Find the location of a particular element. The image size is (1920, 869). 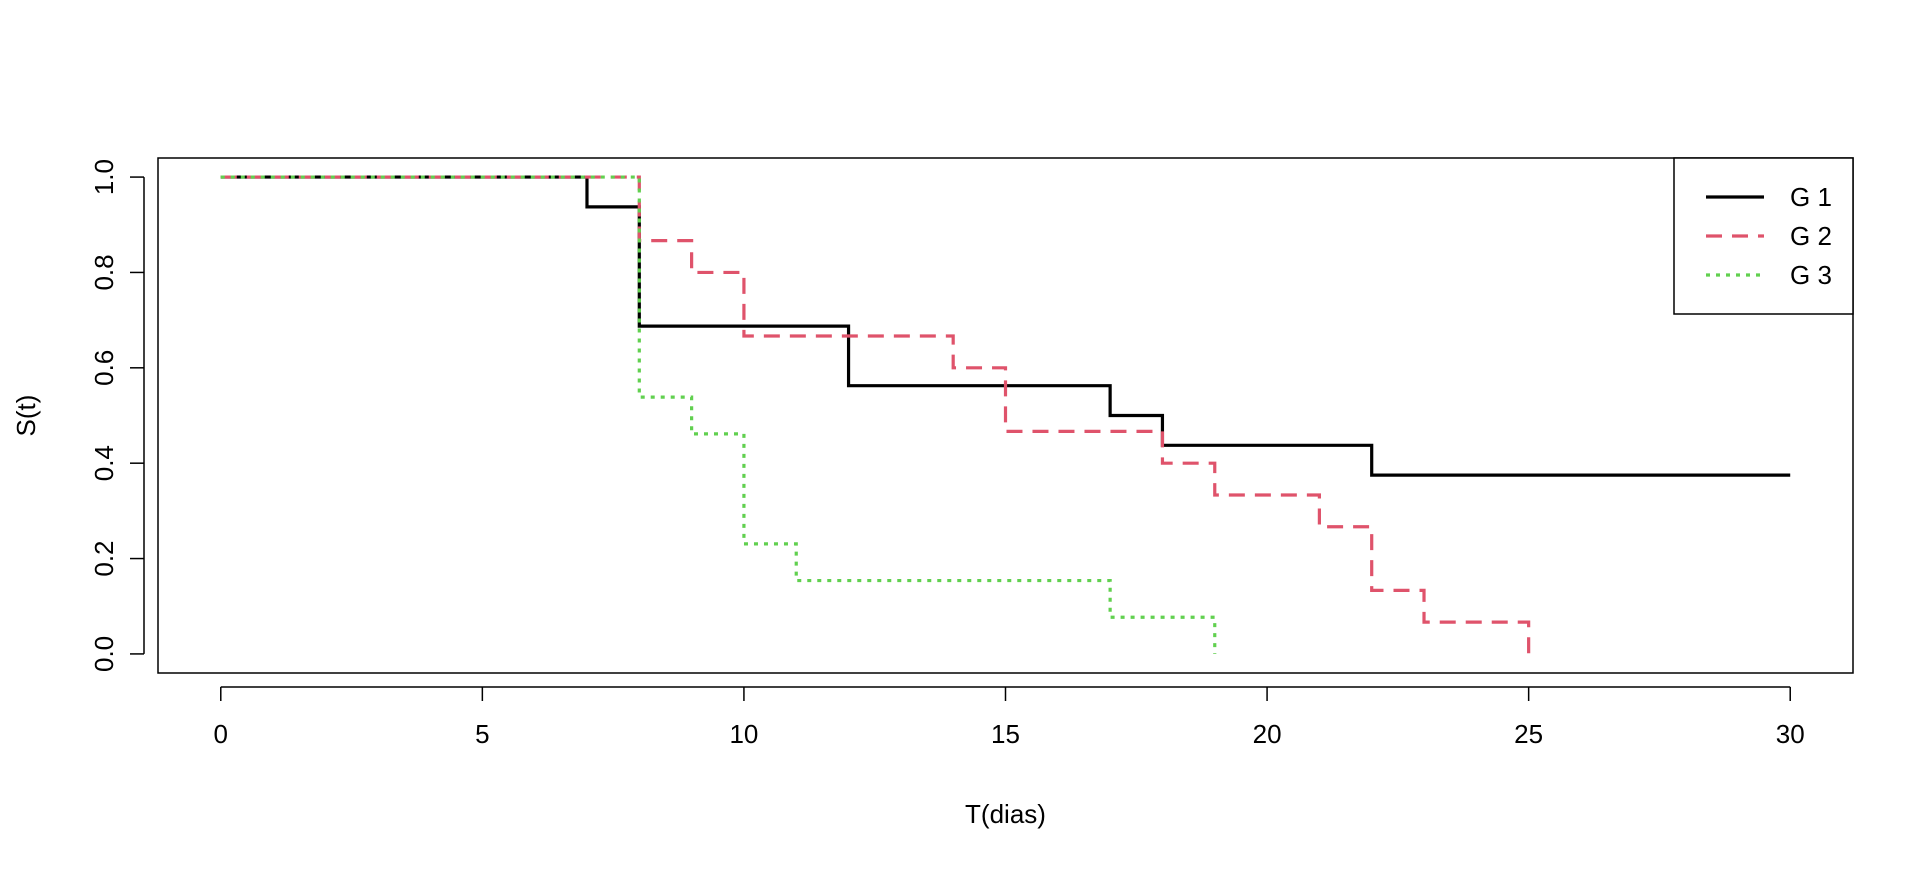

x-tick-label: 10 is located at coordinates (743, 734).